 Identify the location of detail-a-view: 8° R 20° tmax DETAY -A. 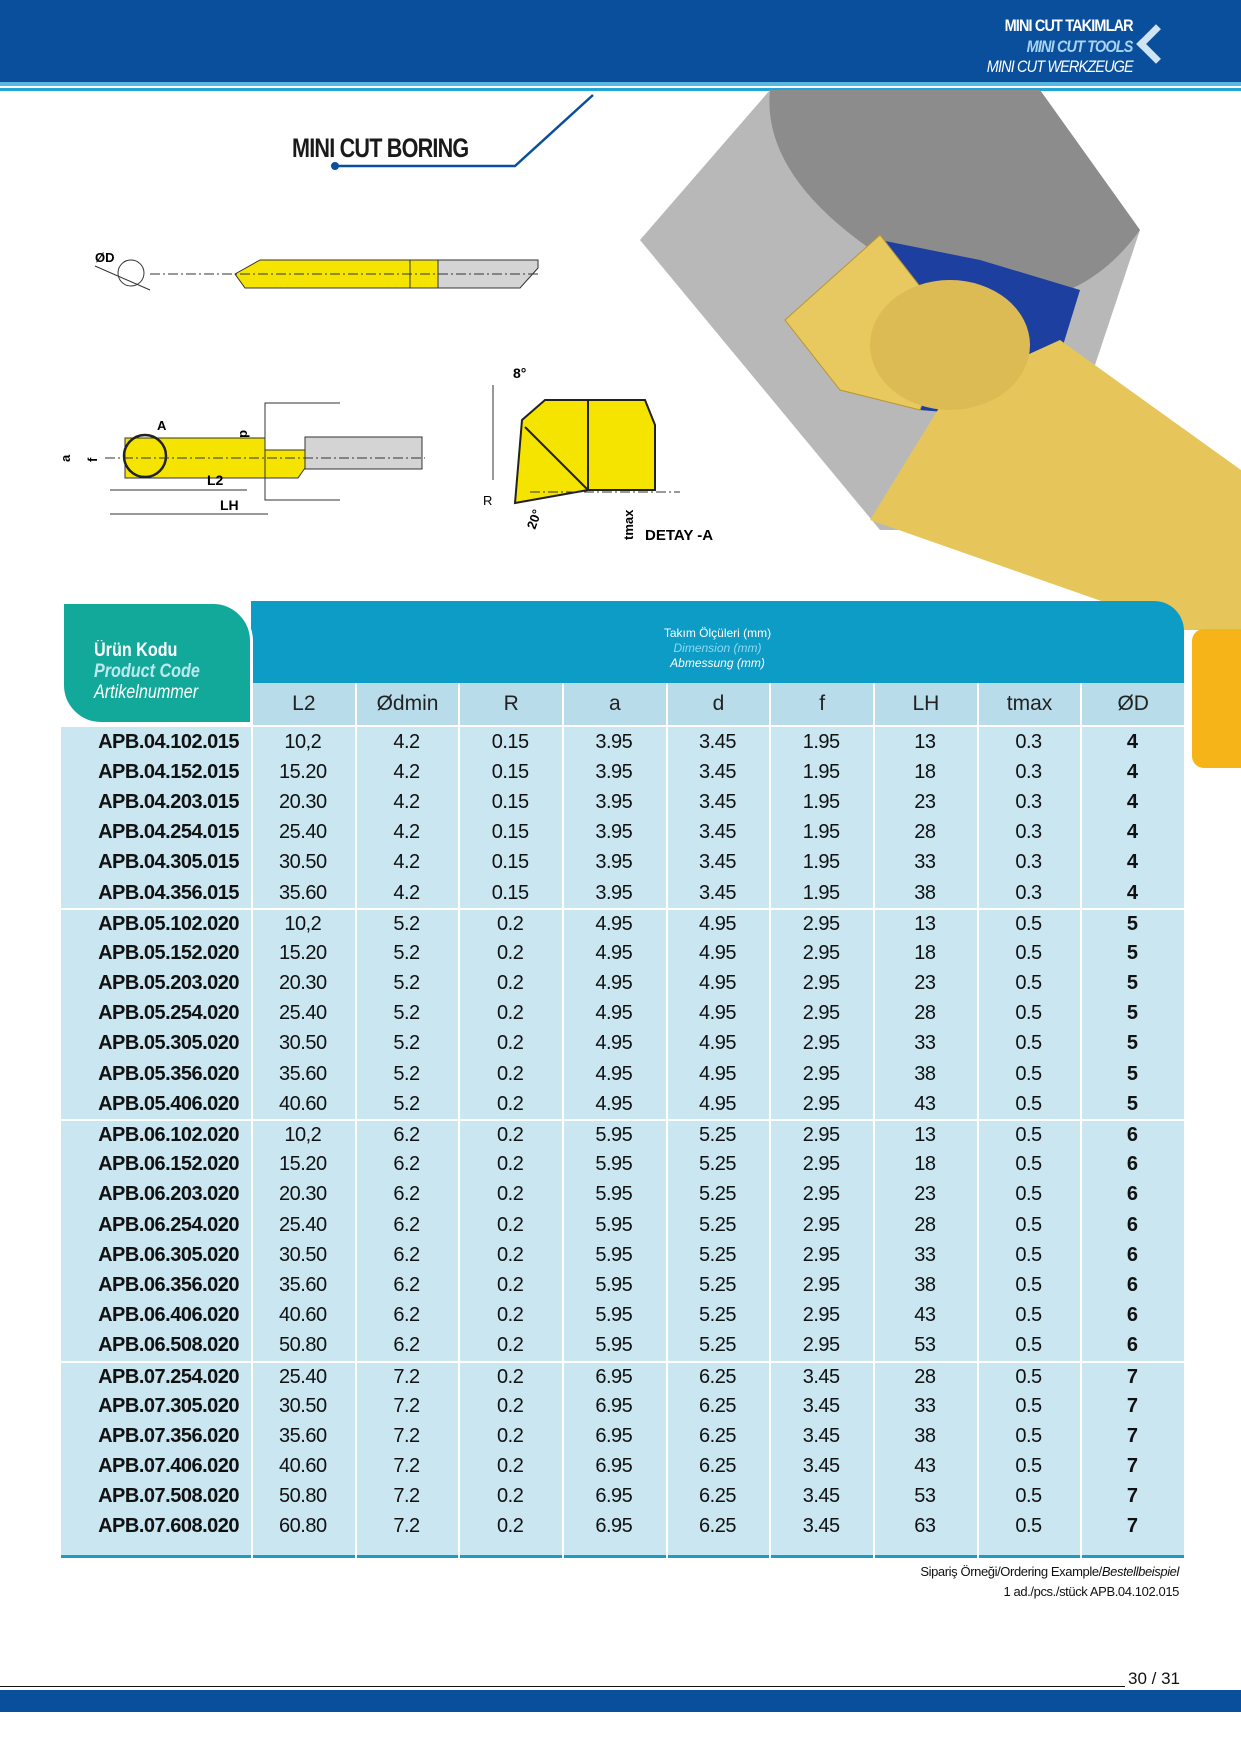
(598, 454).